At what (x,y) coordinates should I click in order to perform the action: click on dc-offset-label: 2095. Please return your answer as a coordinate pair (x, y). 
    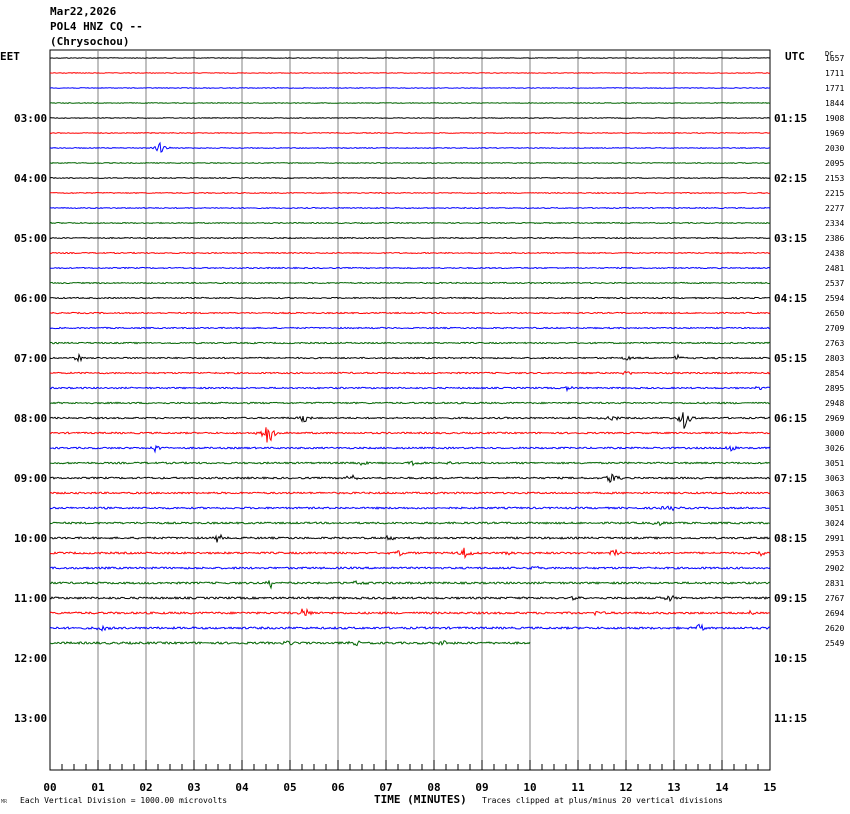
    Looking at the image, I should click on (834, 163).